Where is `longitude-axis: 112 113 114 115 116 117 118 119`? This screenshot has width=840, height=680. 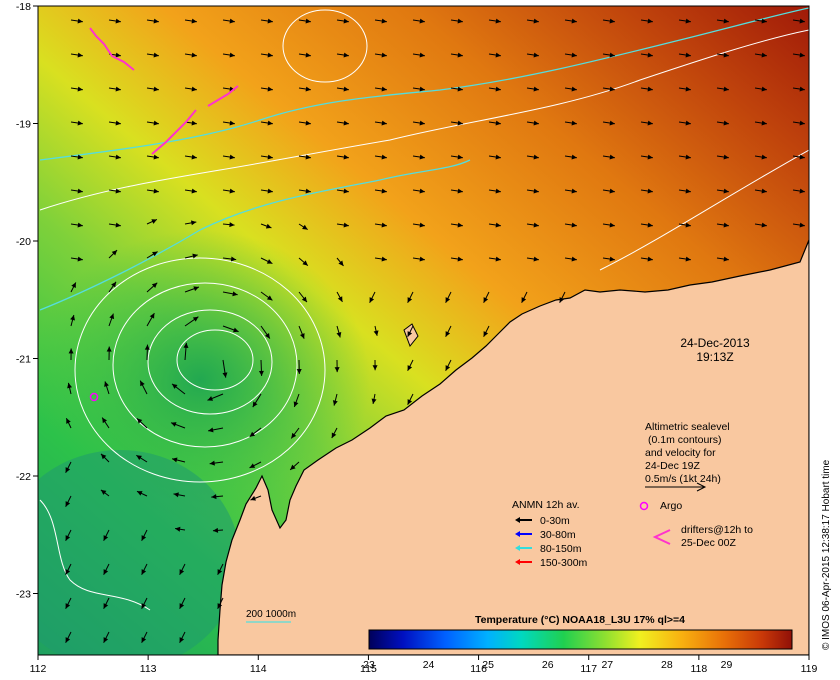
longitude-axis: 112 113 114 115 116 117 118 119 is located at coordinates (424, 665).